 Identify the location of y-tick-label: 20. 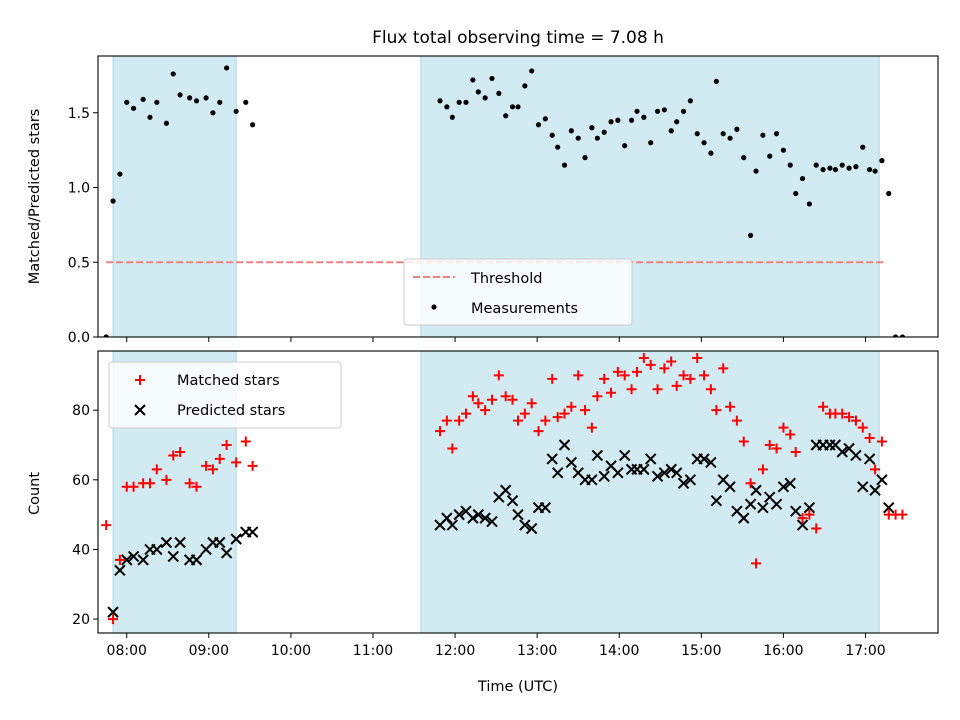
(81, 620).